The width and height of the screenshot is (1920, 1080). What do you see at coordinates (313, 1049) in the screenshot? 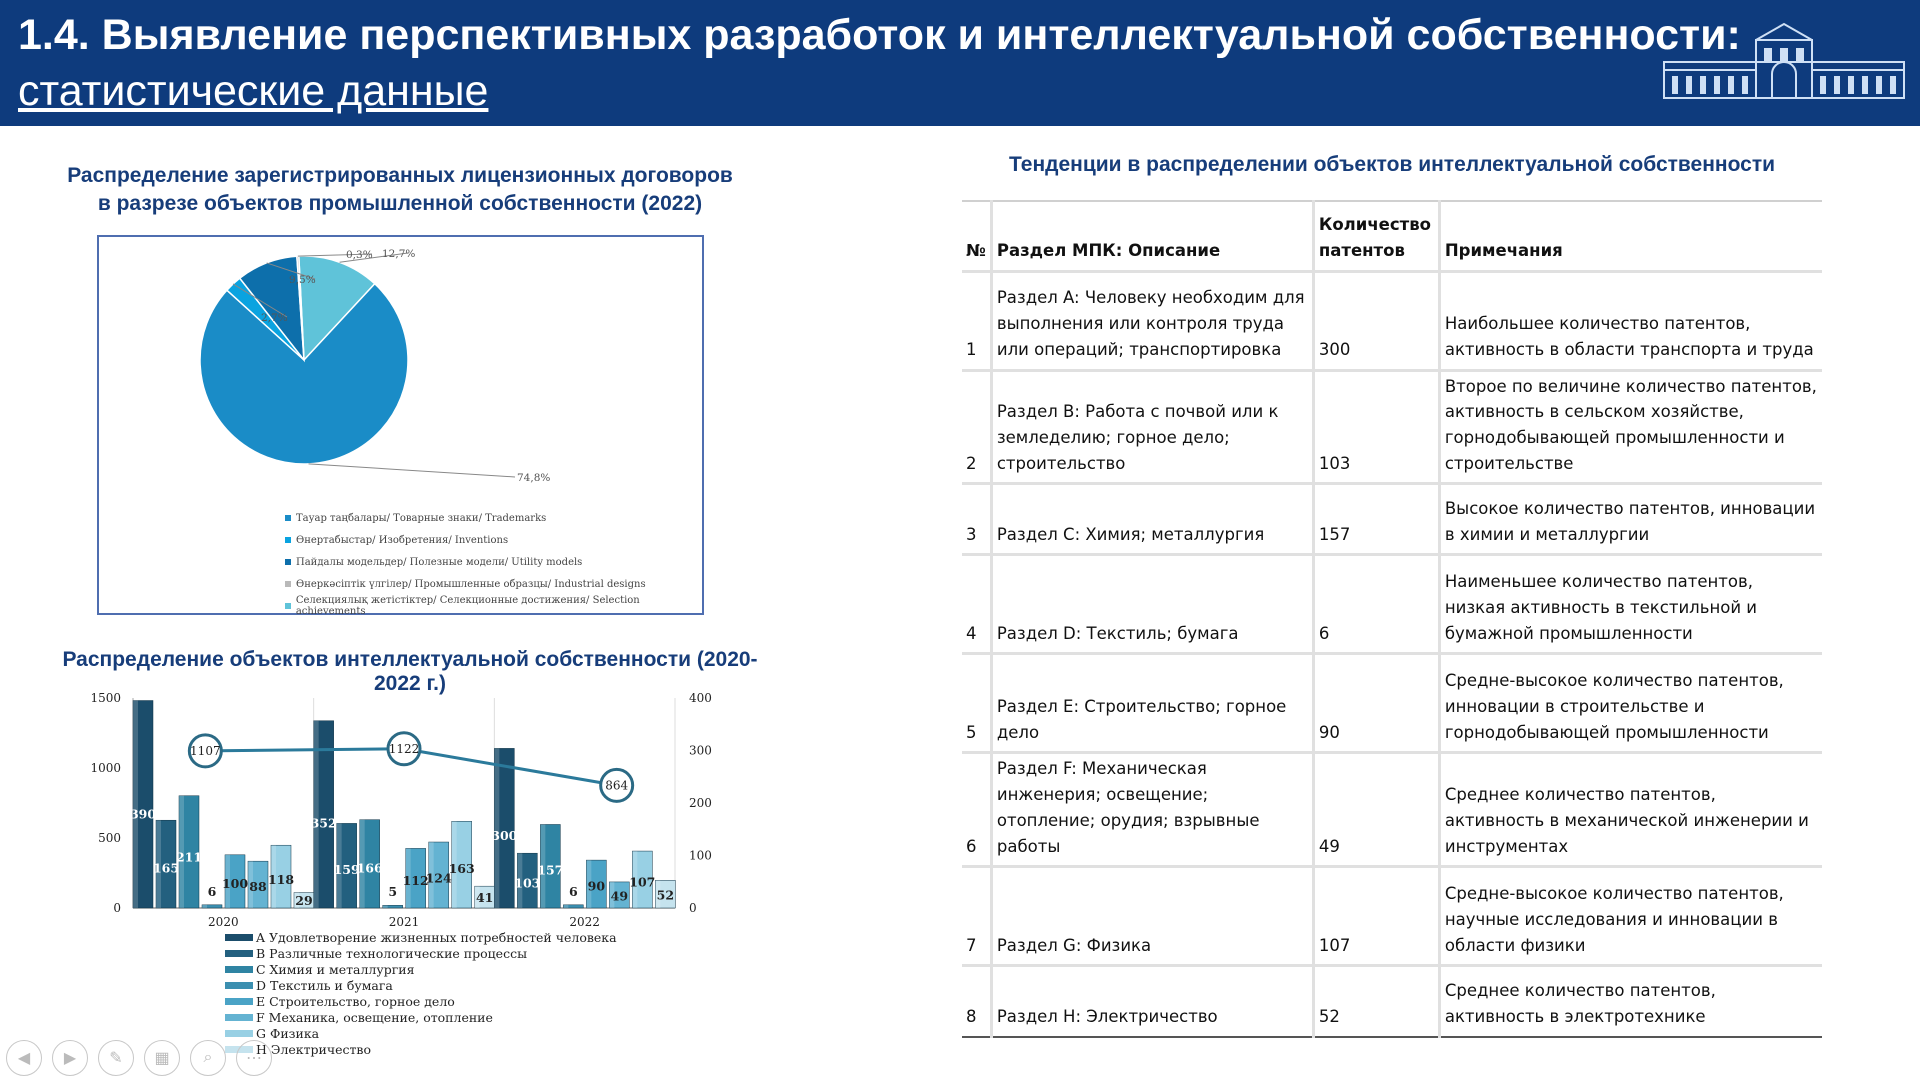
I see `legend-label: H Электричество` at bounding box center [313, 1049].